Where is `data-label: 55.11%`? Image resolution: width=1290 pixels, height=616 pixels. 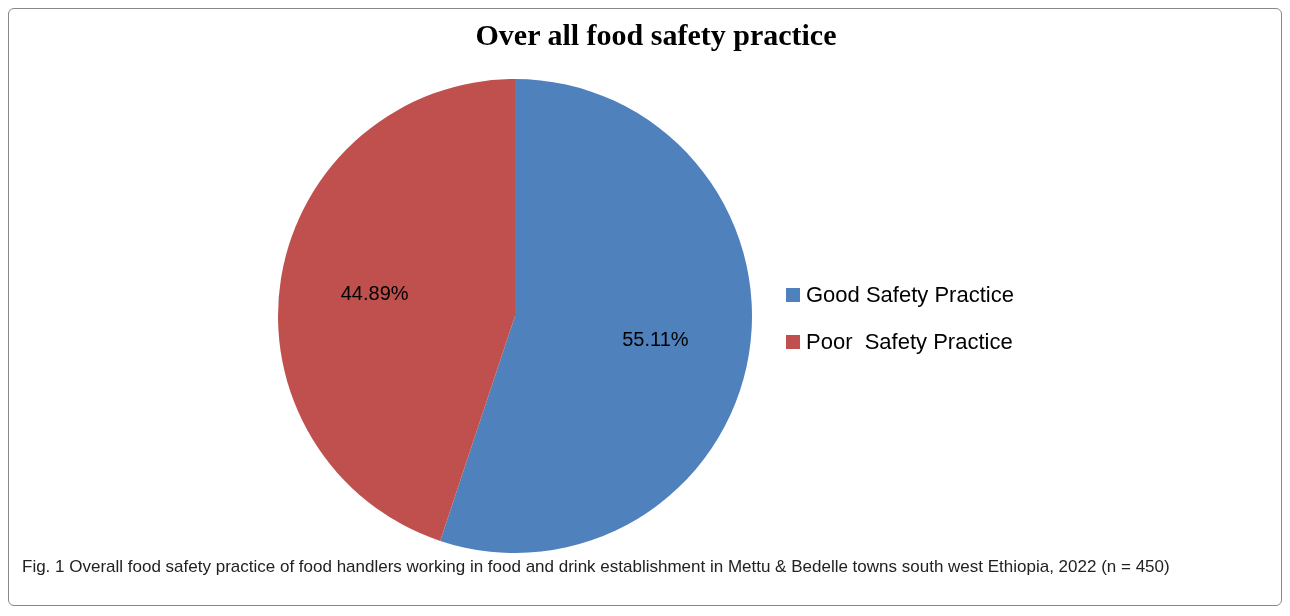
data-label: 55.11% is located at coordinates (655, 338).